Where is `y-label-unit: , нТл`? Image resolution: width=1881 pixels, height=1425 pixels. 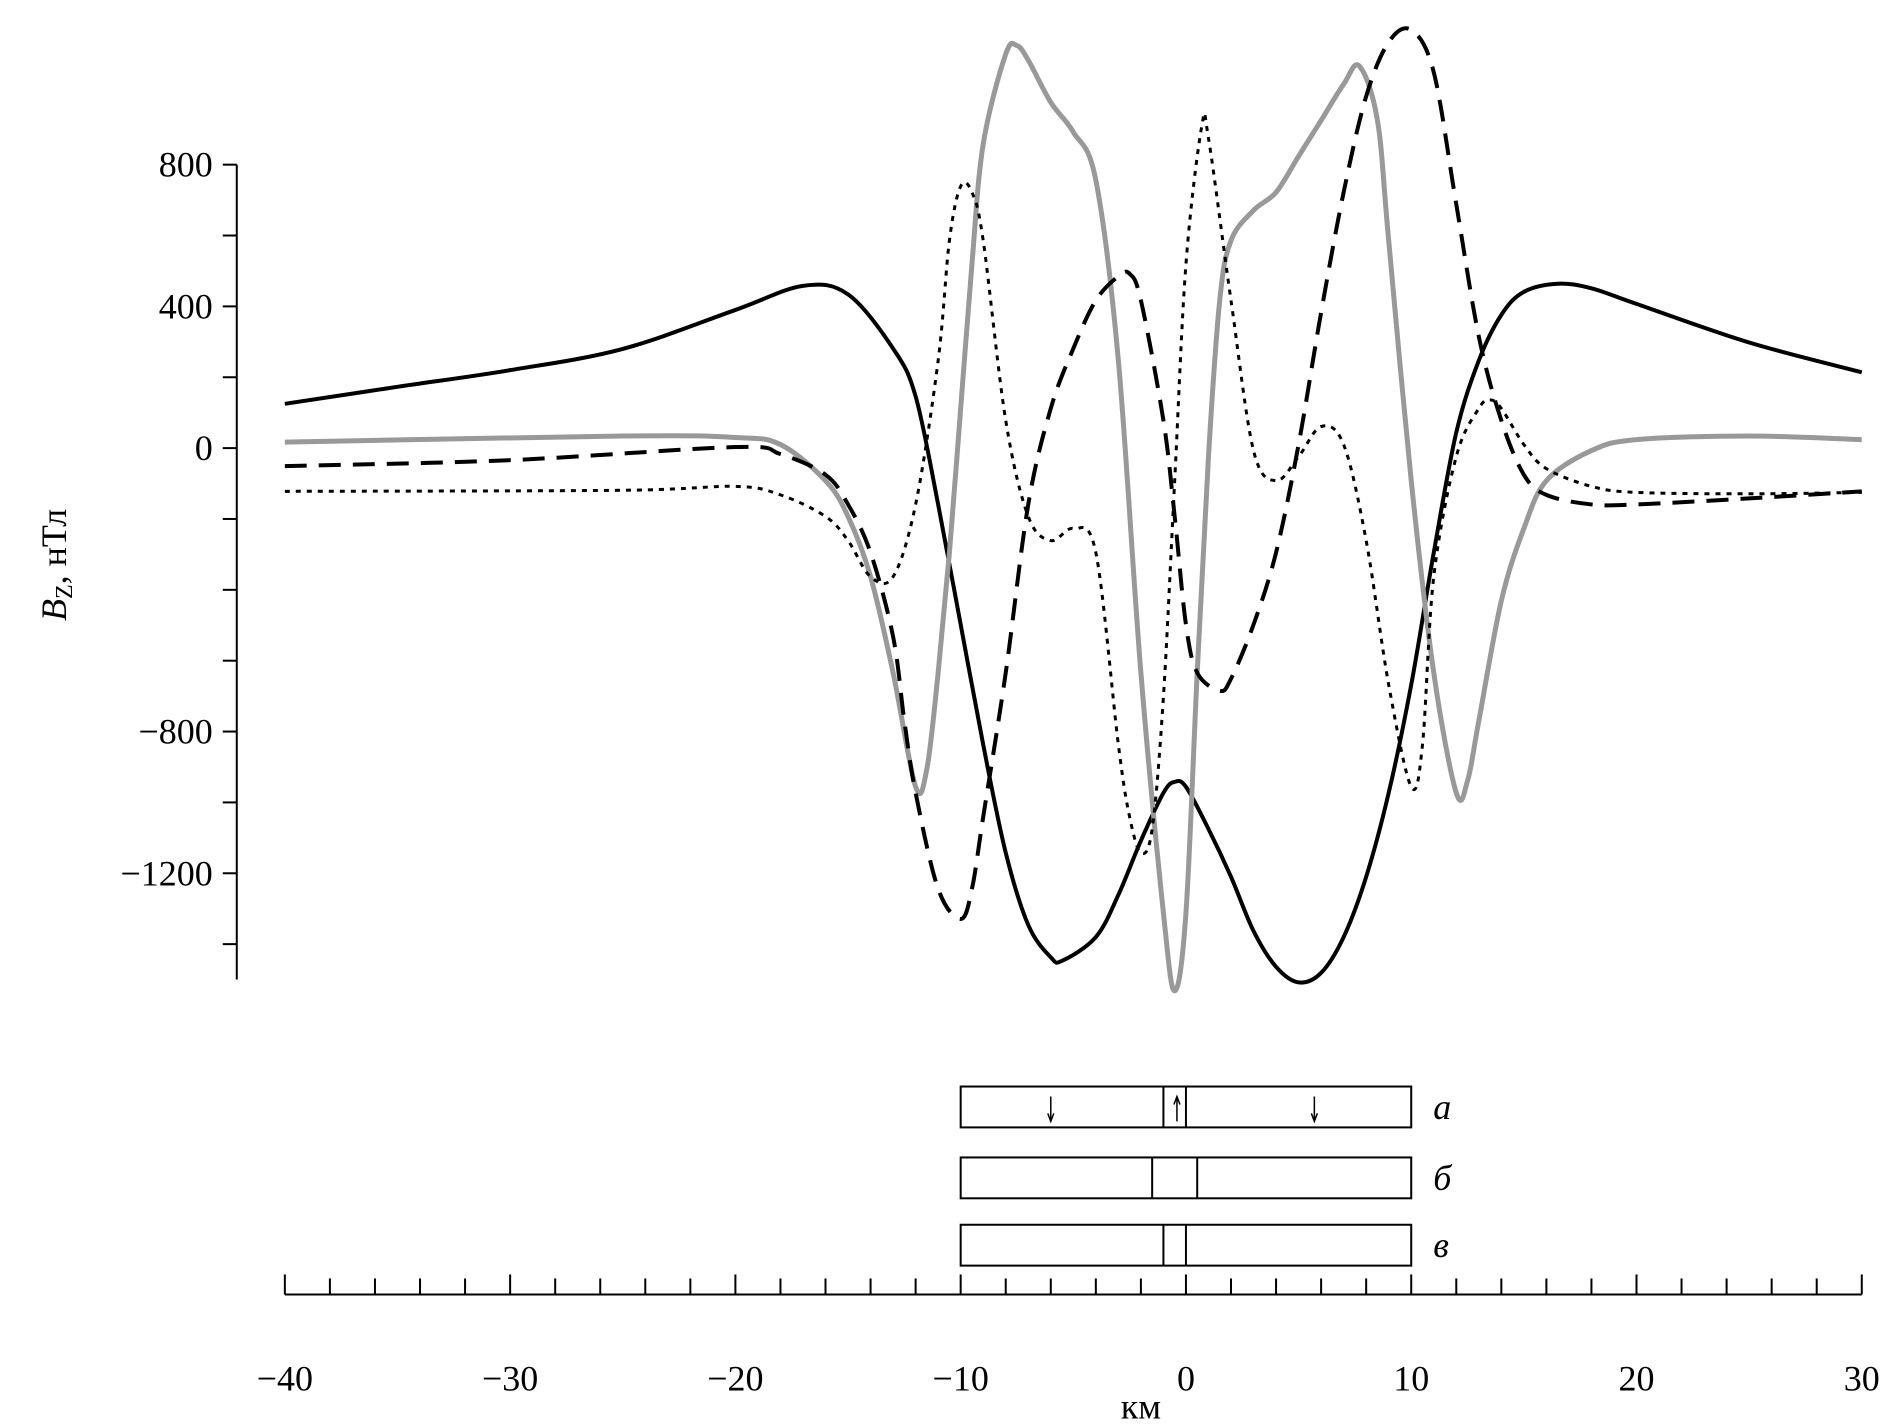 y-label-unit: , нТл is located at coordinates (54, 546).